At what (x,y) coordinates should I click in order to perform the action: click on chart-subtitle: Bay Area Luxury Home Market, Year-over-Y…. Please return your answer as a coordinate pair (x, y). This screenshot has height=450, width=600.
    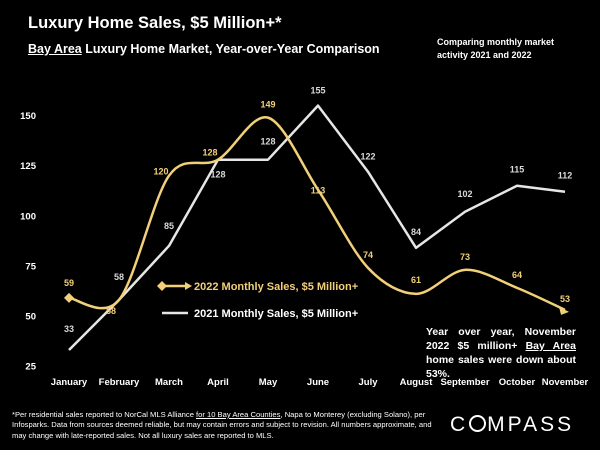
    Looking at the image, I should click on (204, 49).